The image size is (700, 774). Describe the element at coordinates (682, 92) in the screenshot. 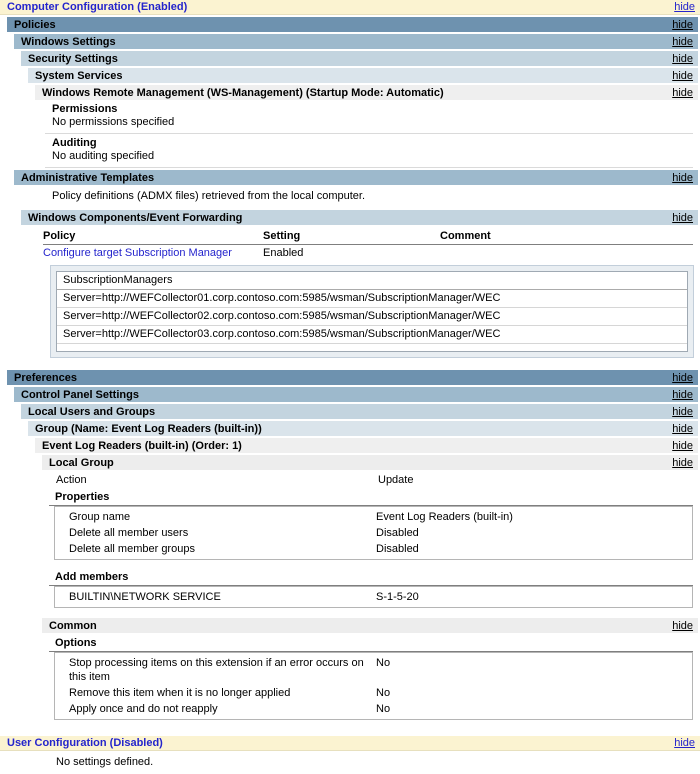

I see `hide-link-windows-remote-management: hide` at that location.